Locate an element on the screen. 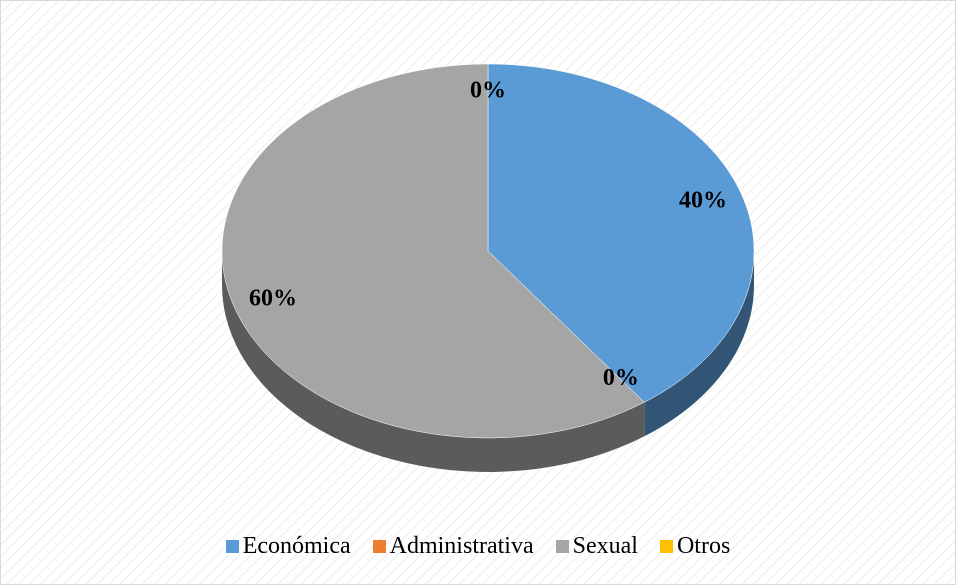 This screenshot has height=585, width=956. legend-item: Sexual is located at coordinates (596, 546).